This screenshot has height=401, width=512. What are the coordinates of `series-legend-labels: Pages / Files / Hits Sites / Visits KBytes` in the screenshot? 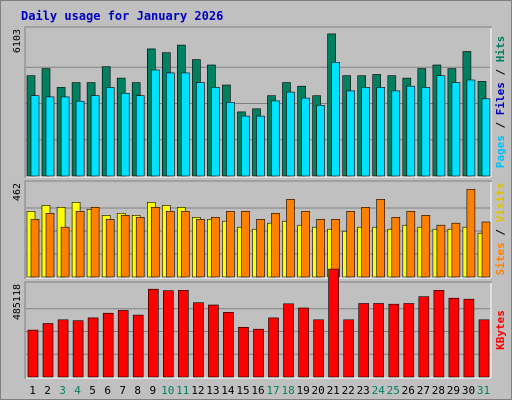 It's located at (500, 193).